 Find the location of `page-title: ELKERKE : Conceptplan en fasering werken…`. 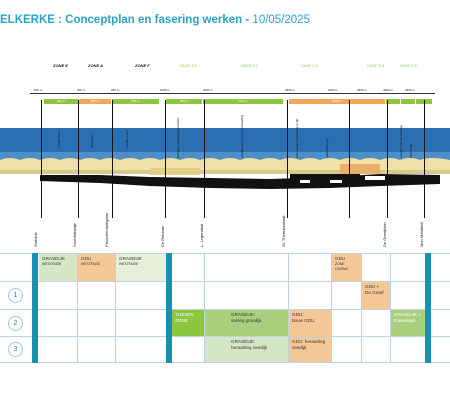

page-title: ELKERKE : Conceptplan en fasering werken… is located at coordinates (155, 20).